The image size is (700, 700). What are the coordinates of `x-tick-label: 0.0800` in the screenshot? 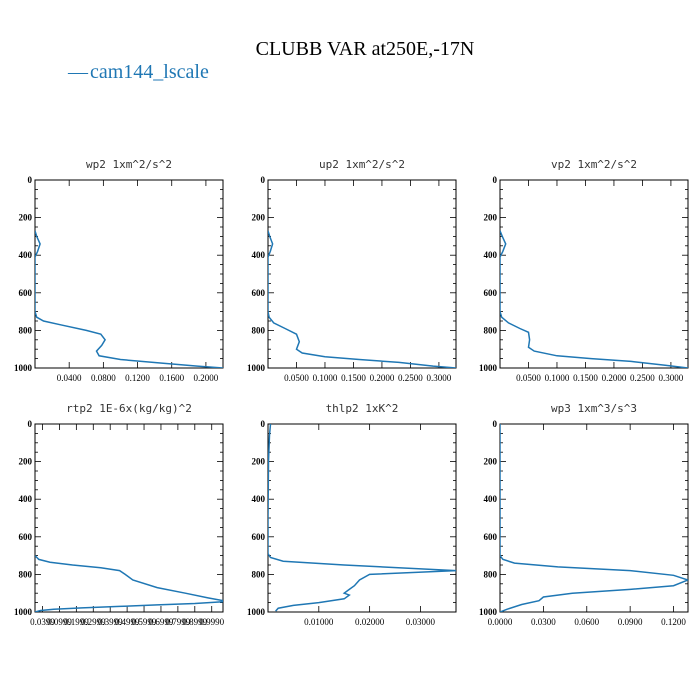 It's located at (103, 378).